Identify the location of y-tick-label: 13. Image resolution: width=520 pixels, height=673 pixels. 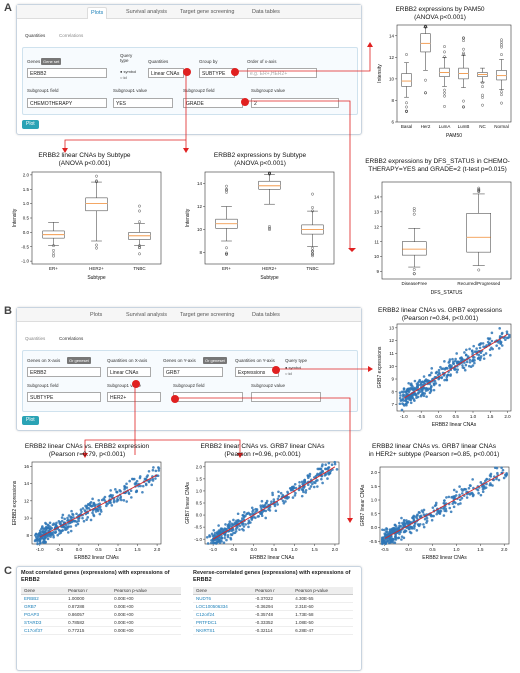
(377, 211).